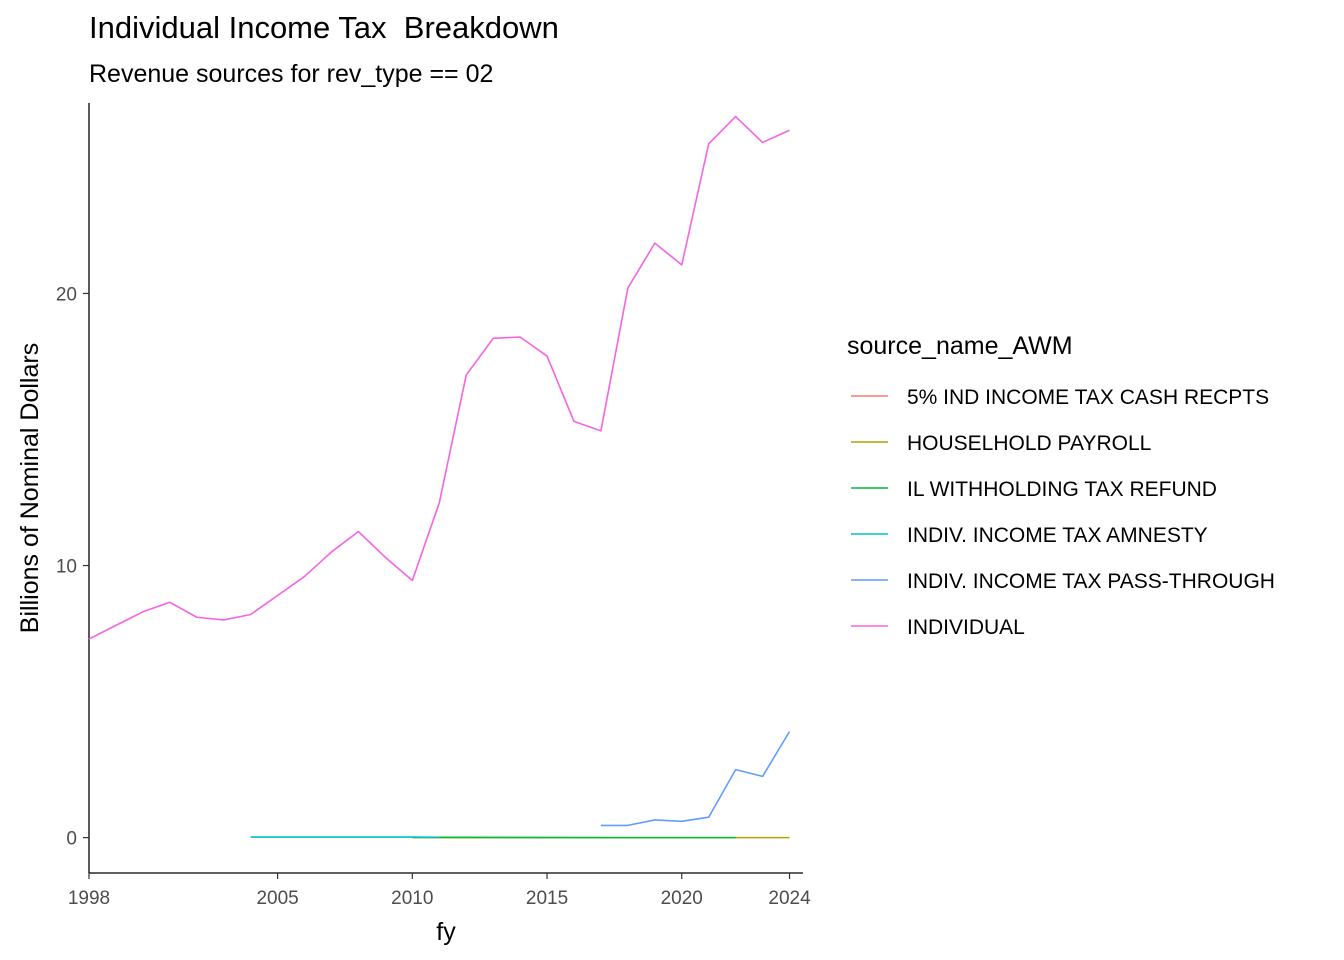  What do you see at coordinates (1091, 581) in the screenshot?
I see `legend-label-4: INDIV. INCOME TAX PASS-THROUGH` at bounding box center [1091, 581].